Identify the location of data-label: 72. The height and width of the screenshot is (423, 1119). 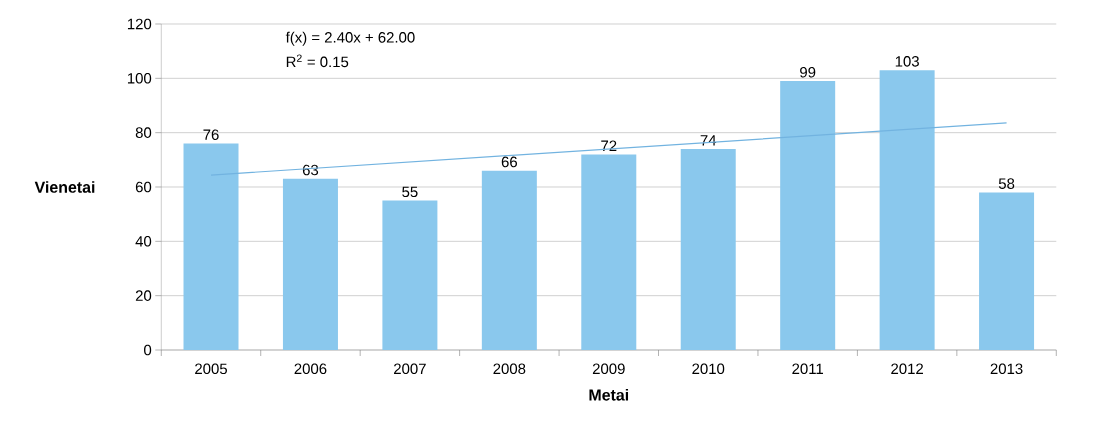
(609, 145).